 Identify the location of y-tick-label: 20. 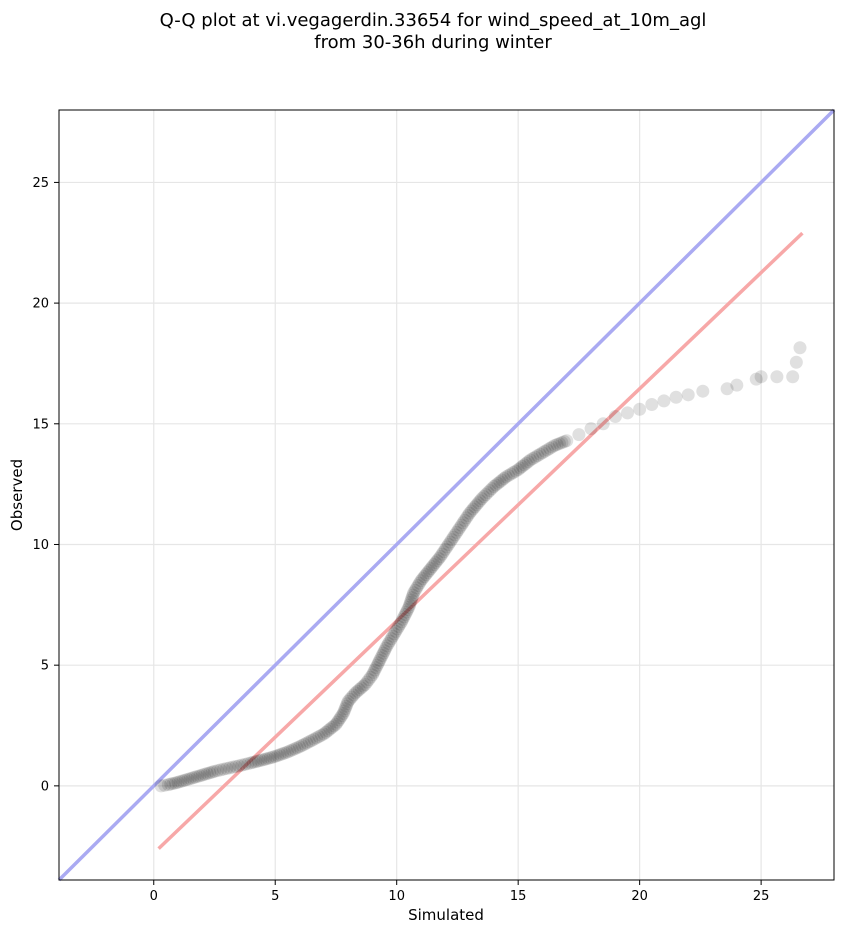
(40, 304).